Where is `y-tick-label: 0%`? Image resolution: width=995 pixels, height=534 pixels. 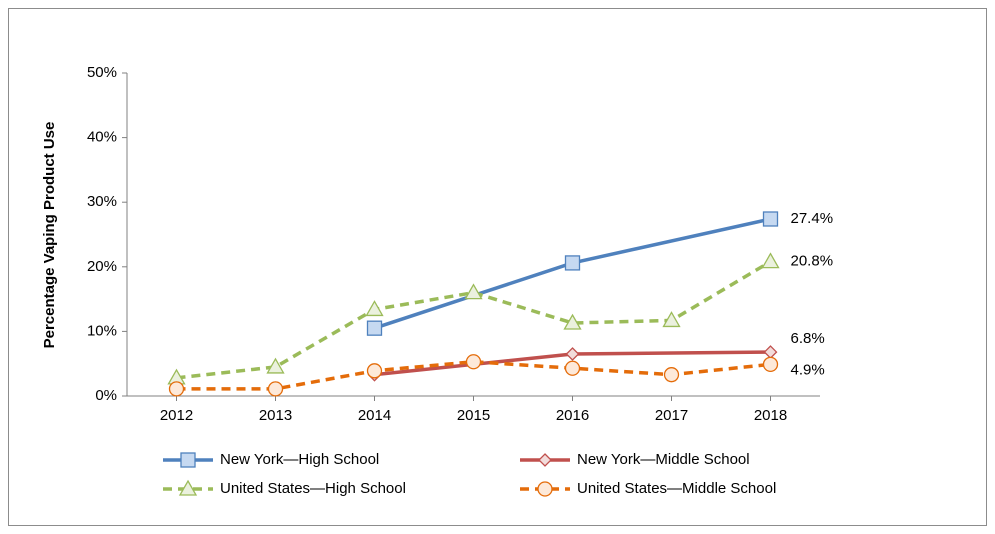
y-tick-label: 0% is located at coordinates (106, 395).